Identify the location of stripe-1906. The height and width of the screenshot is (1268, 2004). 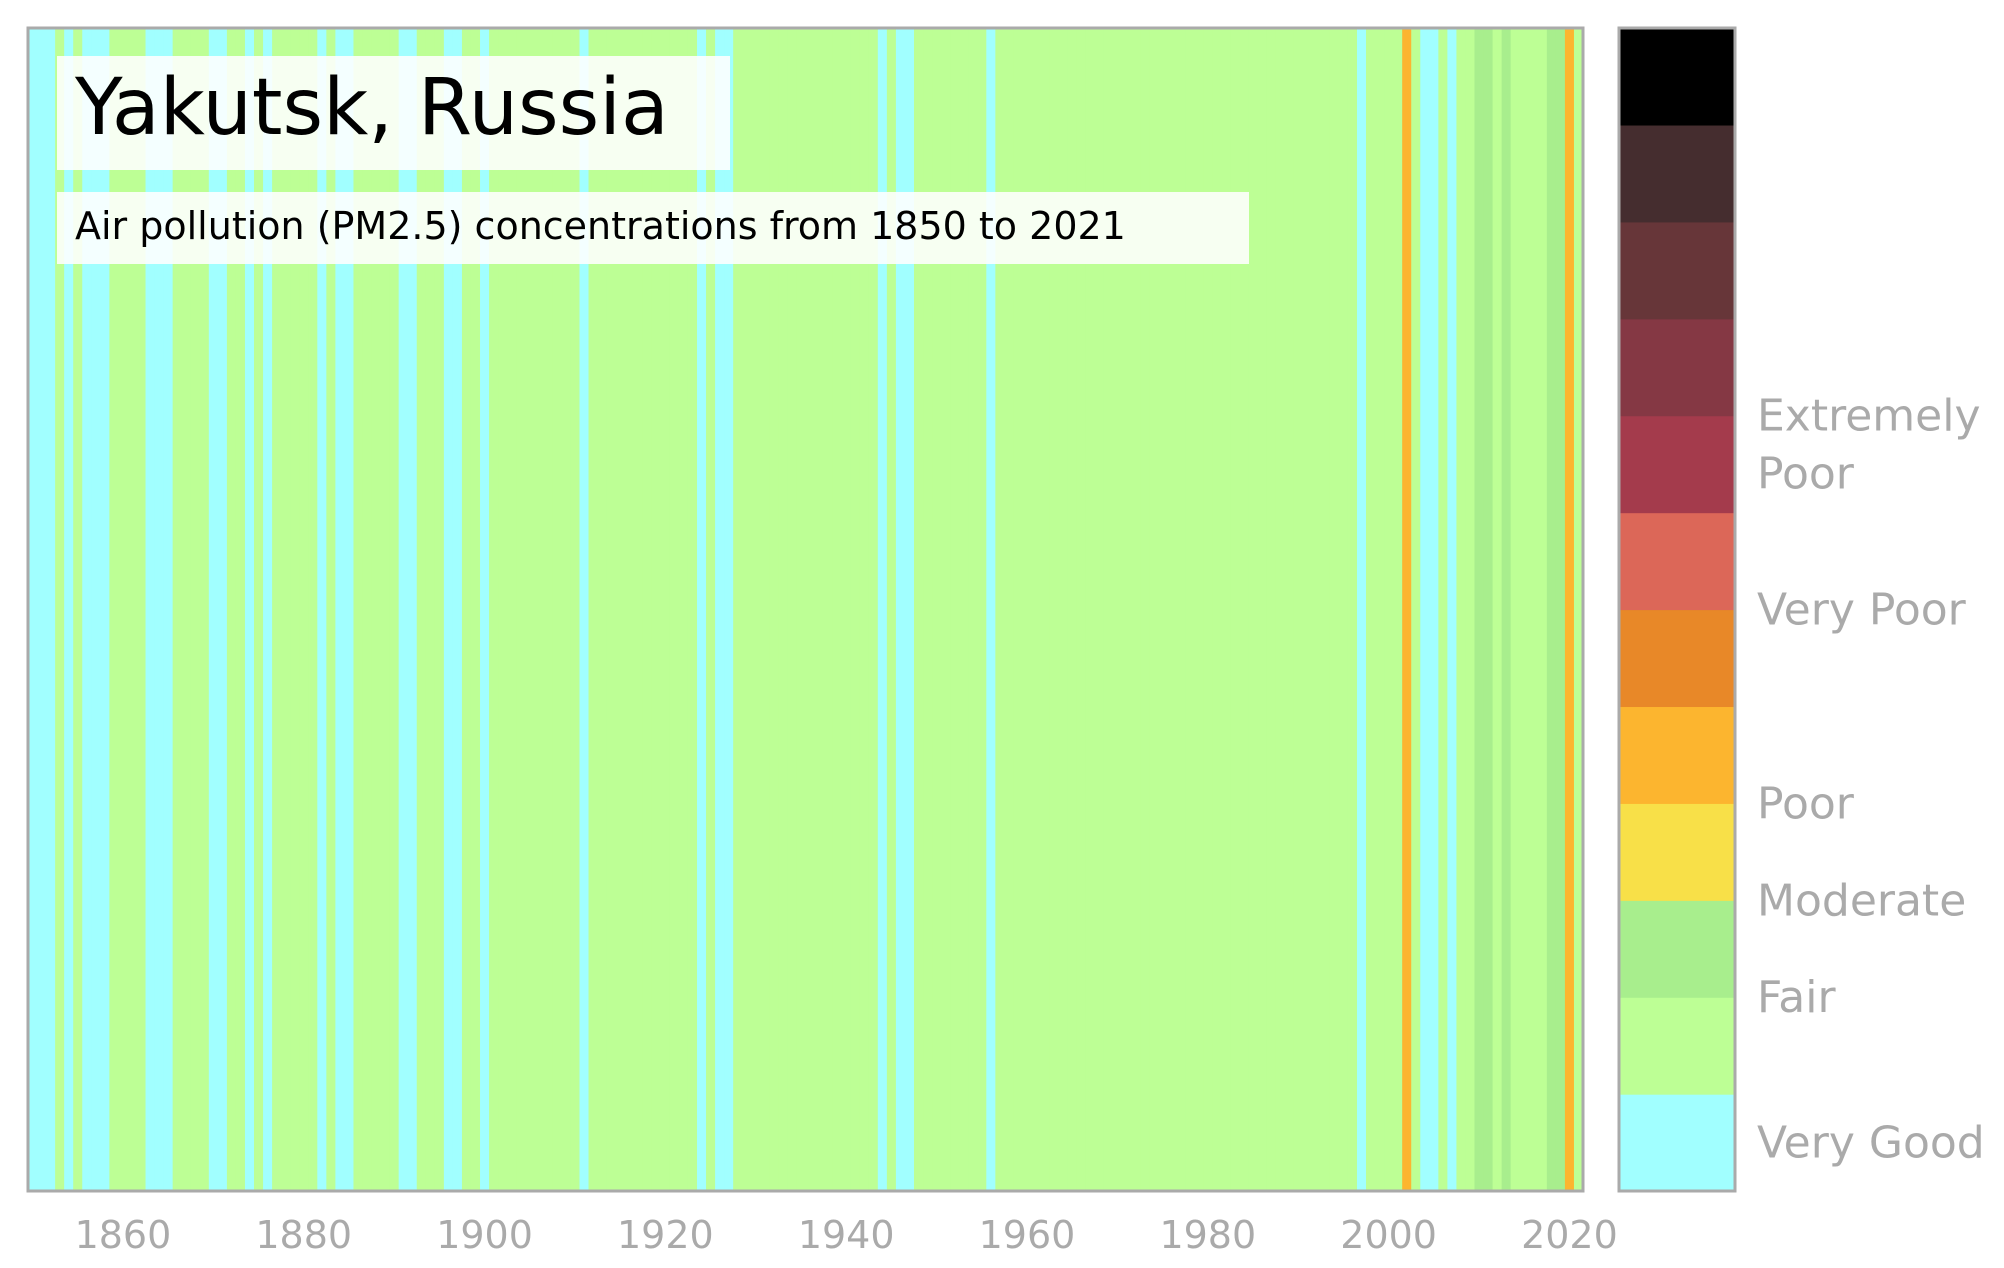
(539, 609).